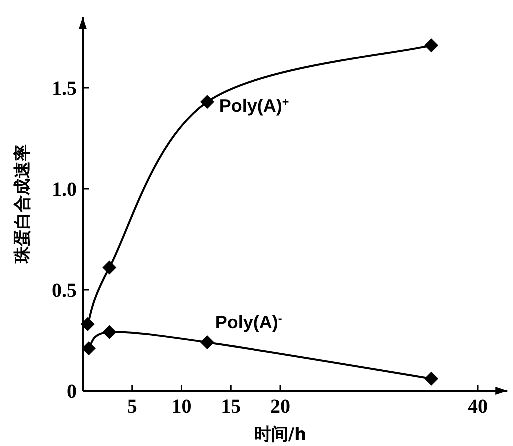  I want to click on y-tick-label: 1.5, so click(64, 89).